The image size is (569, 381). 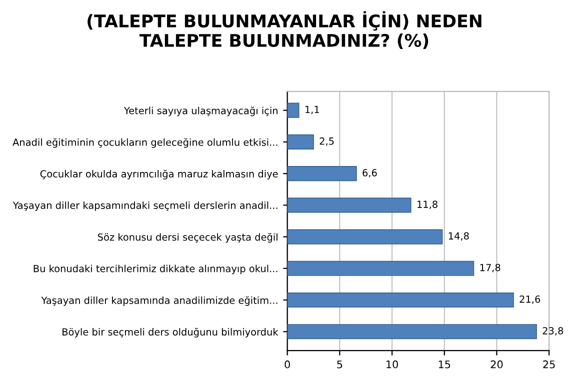 What do you see at coordinates (553, 331) in the screenshot?
I see `data-label: 23,8` at bounding box center [553, 331].